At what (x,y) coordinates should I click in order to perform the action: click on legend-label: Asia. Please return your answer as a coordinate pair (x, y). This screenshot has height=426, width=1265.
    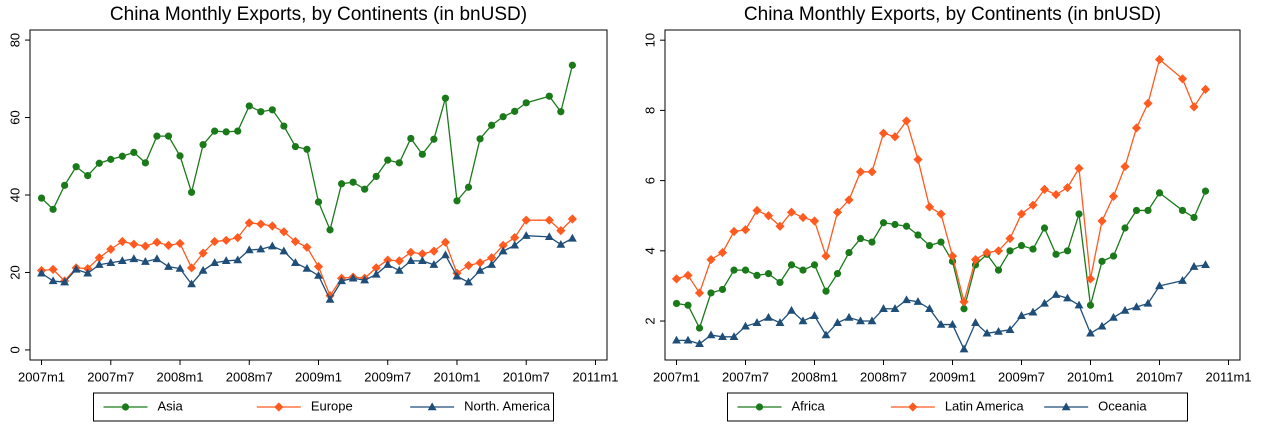
    Looking at the image, I should click on (171, 405).